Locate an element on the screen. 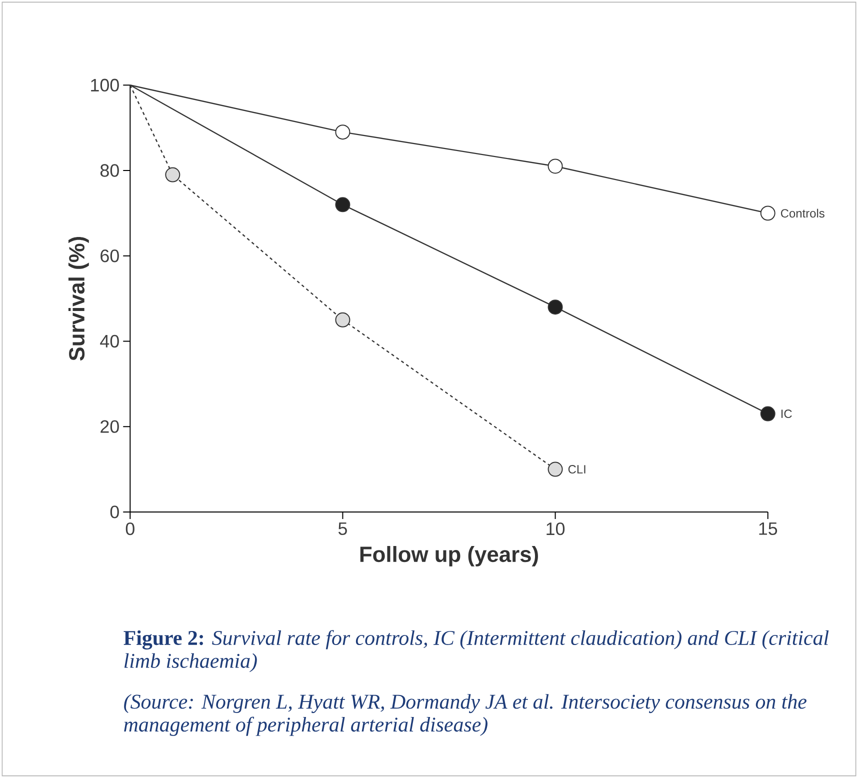 The image size is (858, 778). x-axis-title: Follow up (years) is located at coordinates (449, 556).